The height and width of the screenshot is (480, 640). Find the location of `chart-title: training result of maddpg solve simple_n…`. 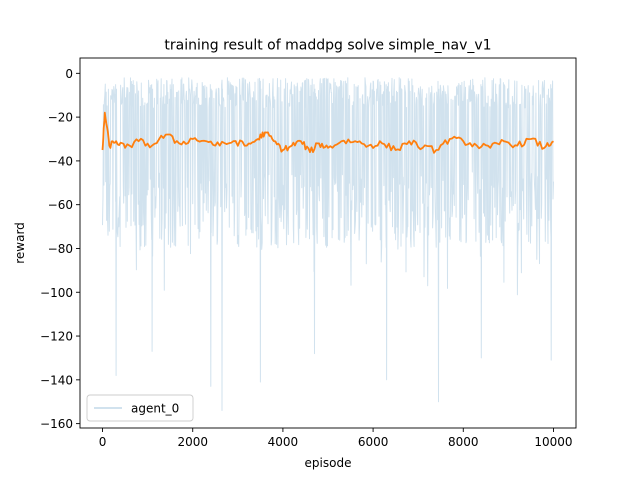

chart-title: training result of maddpg solve simple_n… is located at coordinates (327, 46).